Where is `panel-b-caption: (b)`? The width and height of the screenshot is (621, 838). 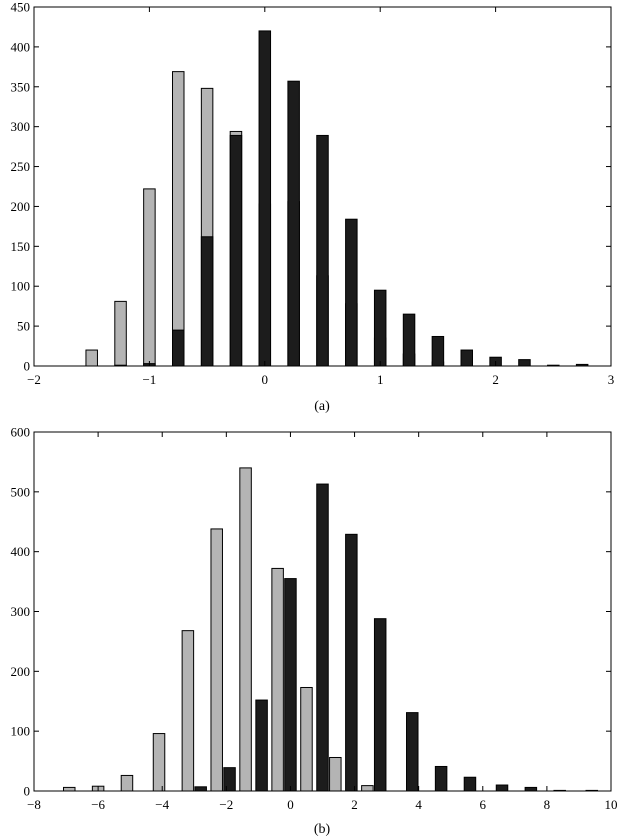
panel-b-caption: (b) is located at coordinates (322, 829).